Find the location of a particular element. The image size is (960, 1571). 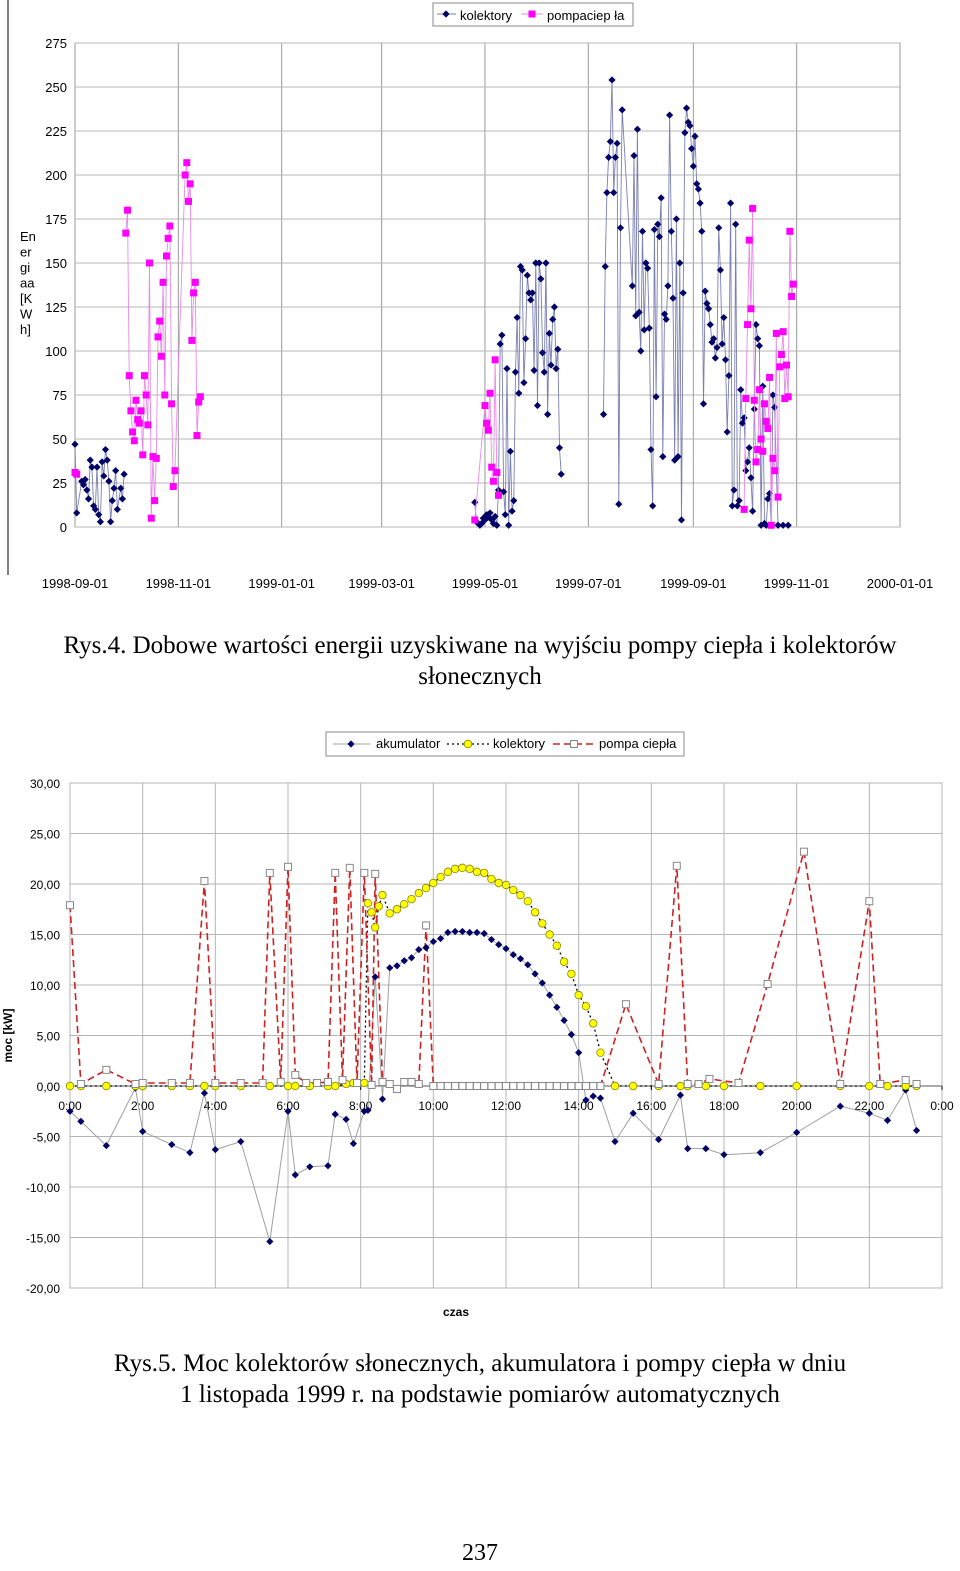

chart2-x-tick-label: 6:00 is located at coordinates (288, 1106).